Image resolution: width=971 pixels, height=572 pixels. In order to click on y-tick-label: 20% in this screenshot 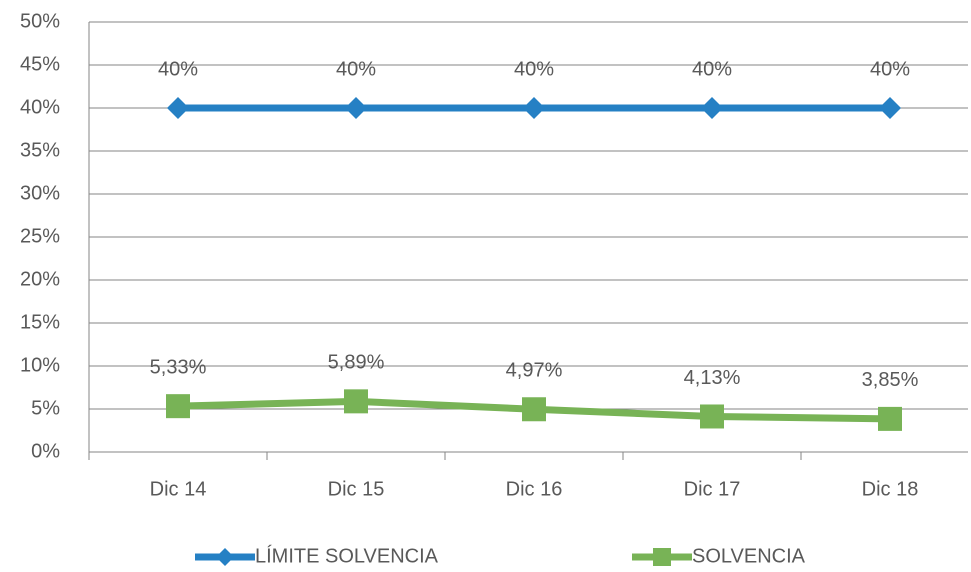, I will do `click(40, 279)`.